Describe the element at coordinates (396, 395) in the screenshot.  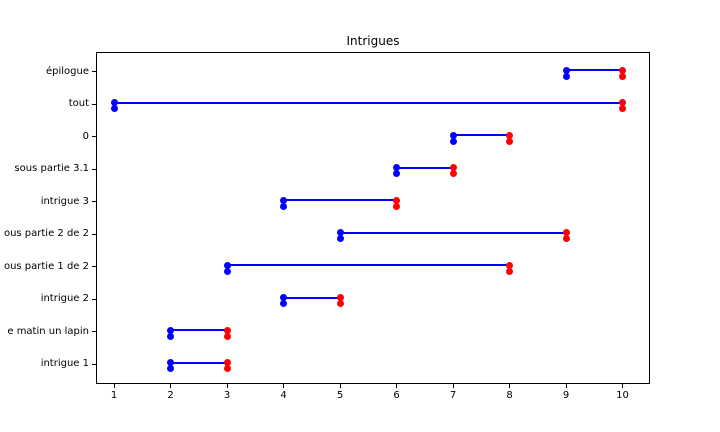
I see `x-tick-label: 6` at that location.